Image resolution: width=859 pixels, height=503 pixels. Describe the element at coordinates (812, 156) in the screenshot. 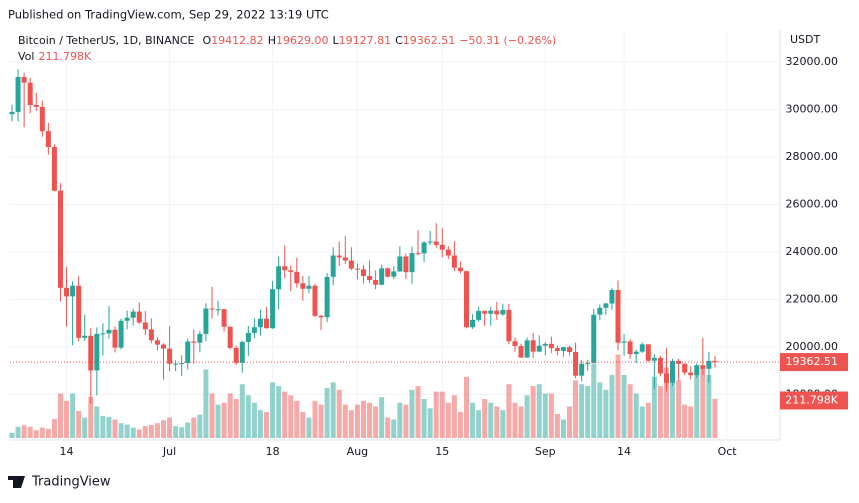

I see `y-tick-label: 28000.00` at that location.